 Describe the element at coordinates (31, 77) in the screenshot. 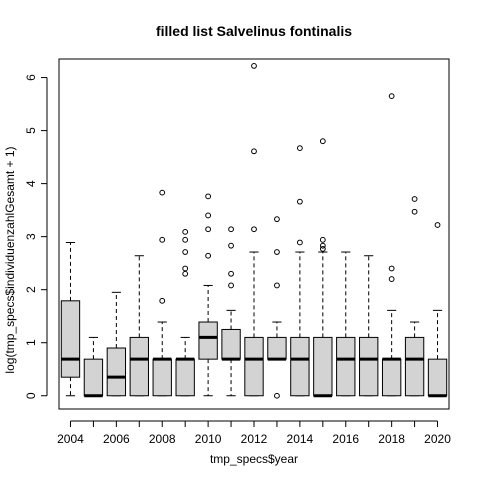

I see `y-tick-label: 6` at that location.